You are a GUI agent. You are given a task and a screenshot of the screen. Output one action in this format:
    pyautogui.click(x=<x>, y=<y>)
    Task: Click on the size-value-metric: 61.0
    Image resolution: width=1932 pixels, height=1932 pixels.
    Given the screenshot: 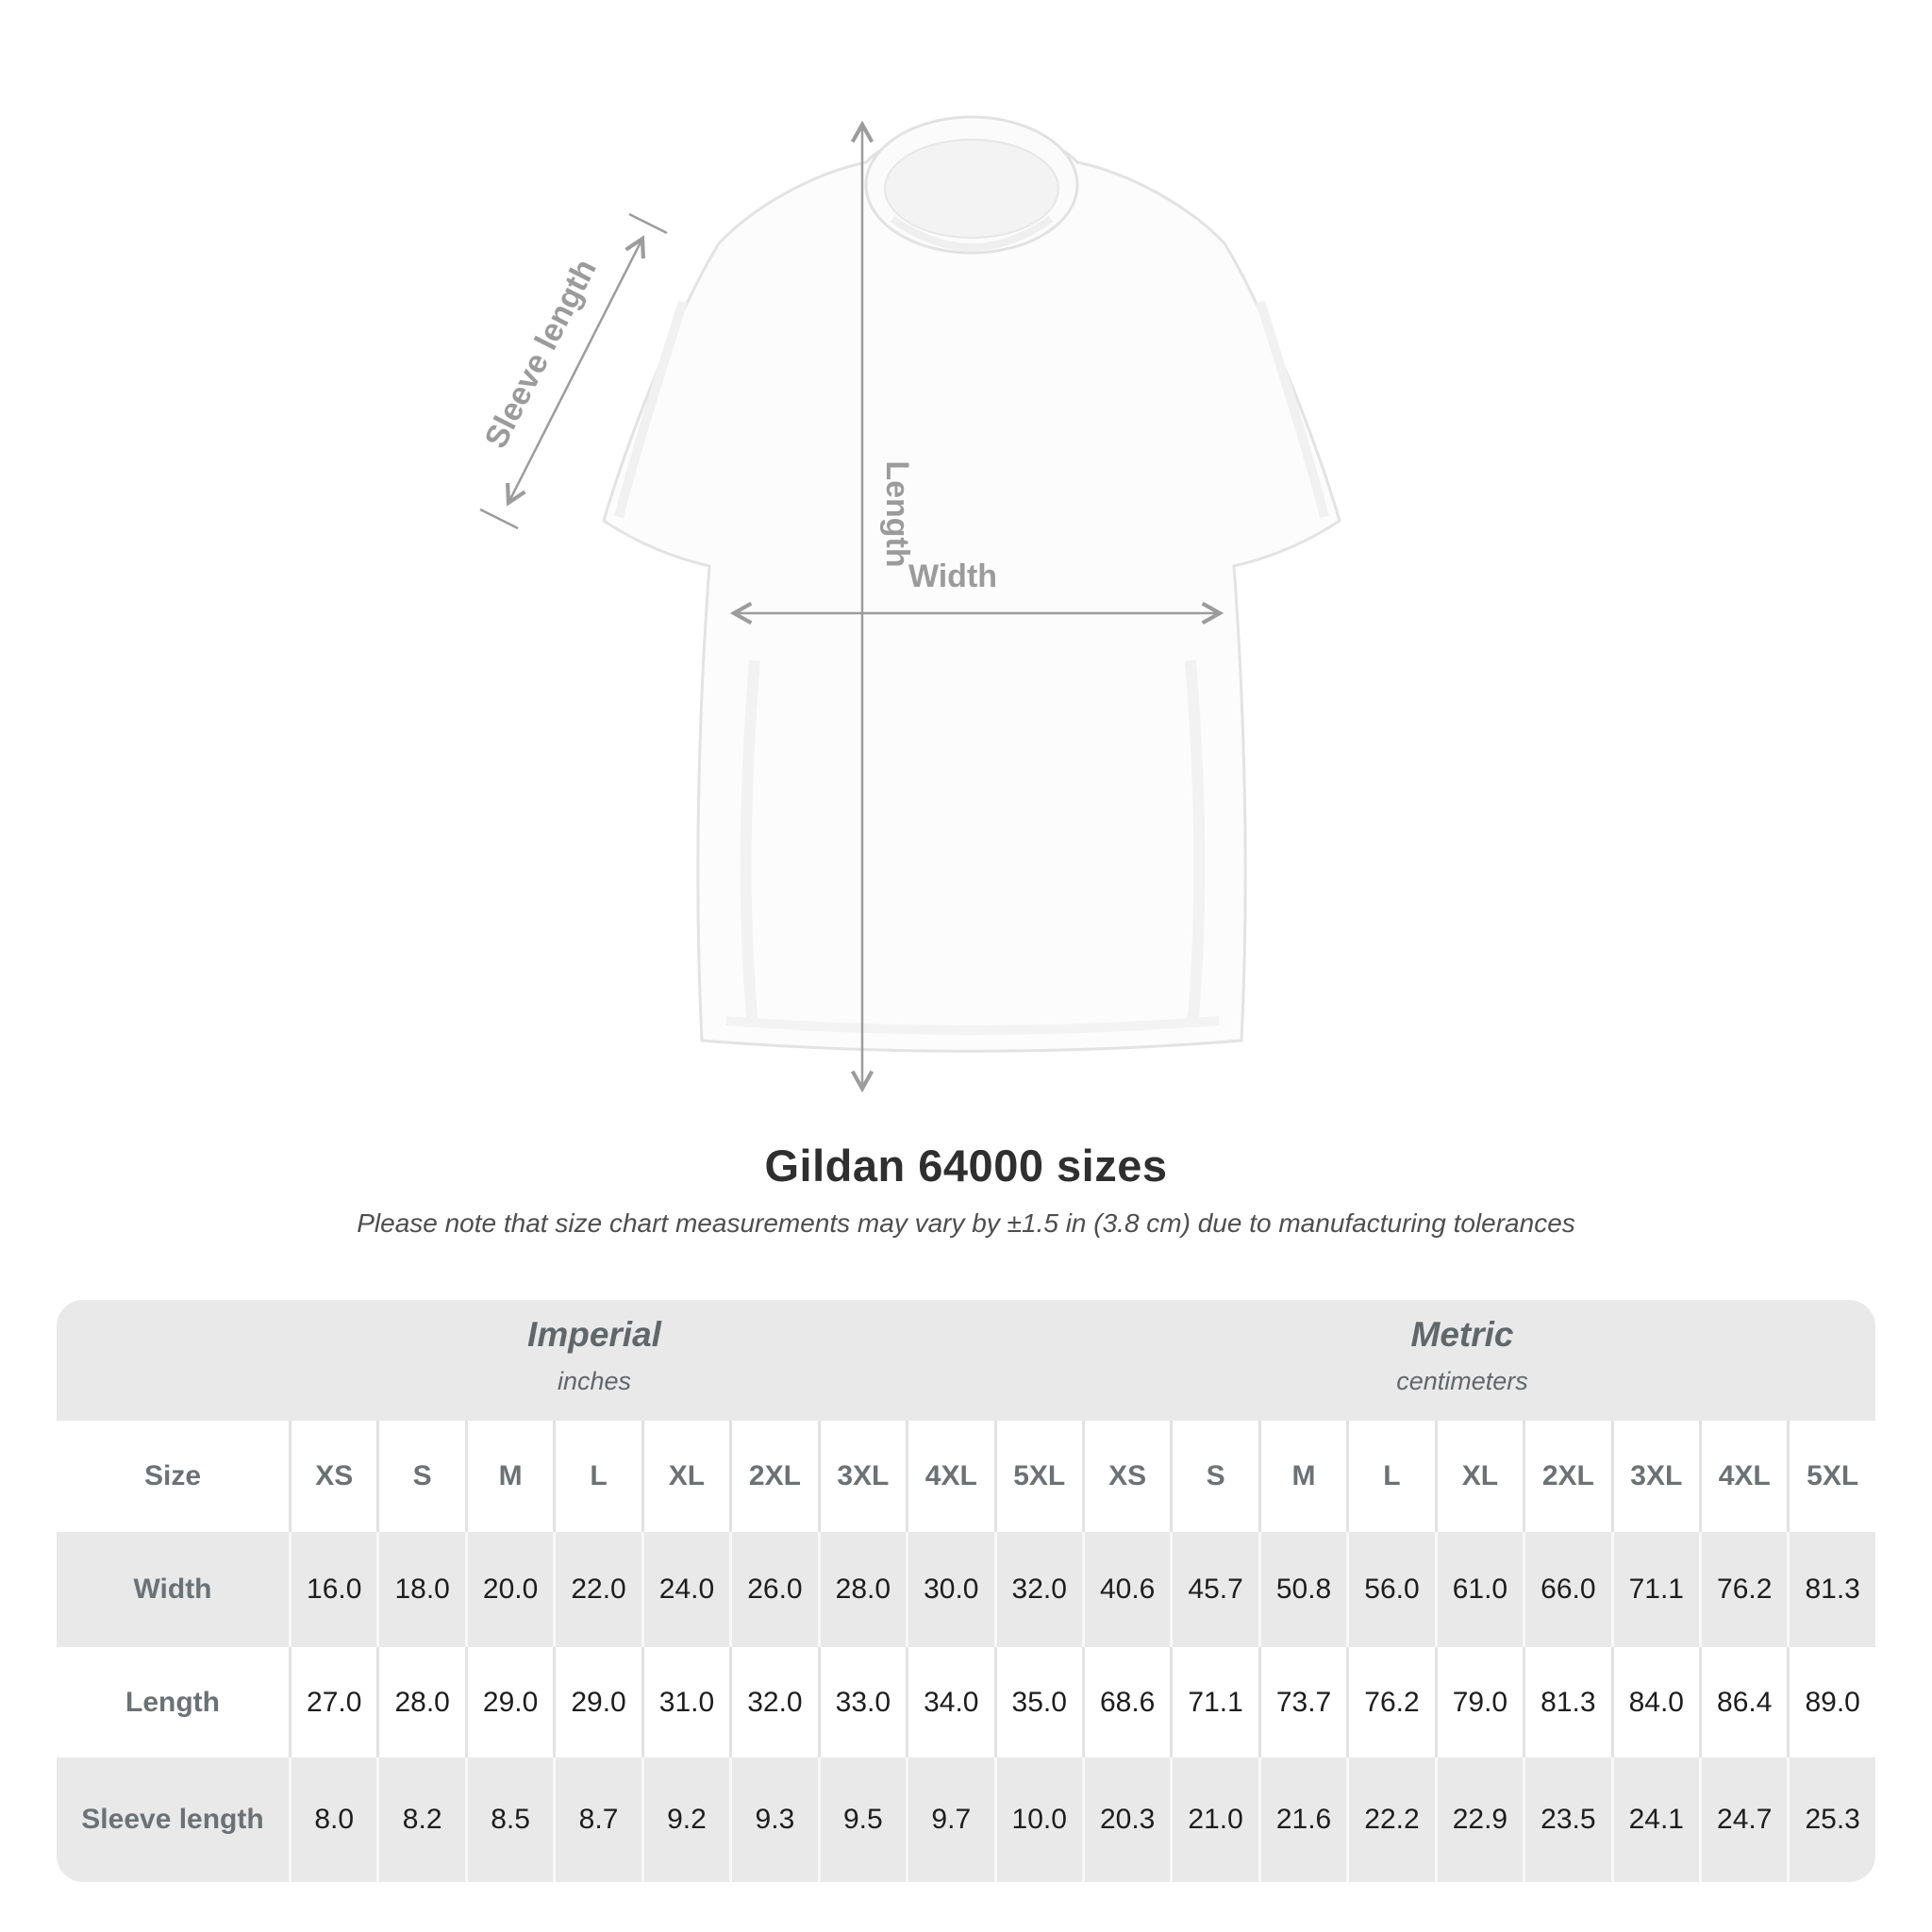 What is the action you would take?
    pyautogui.click(x=1478, y=1589)
    